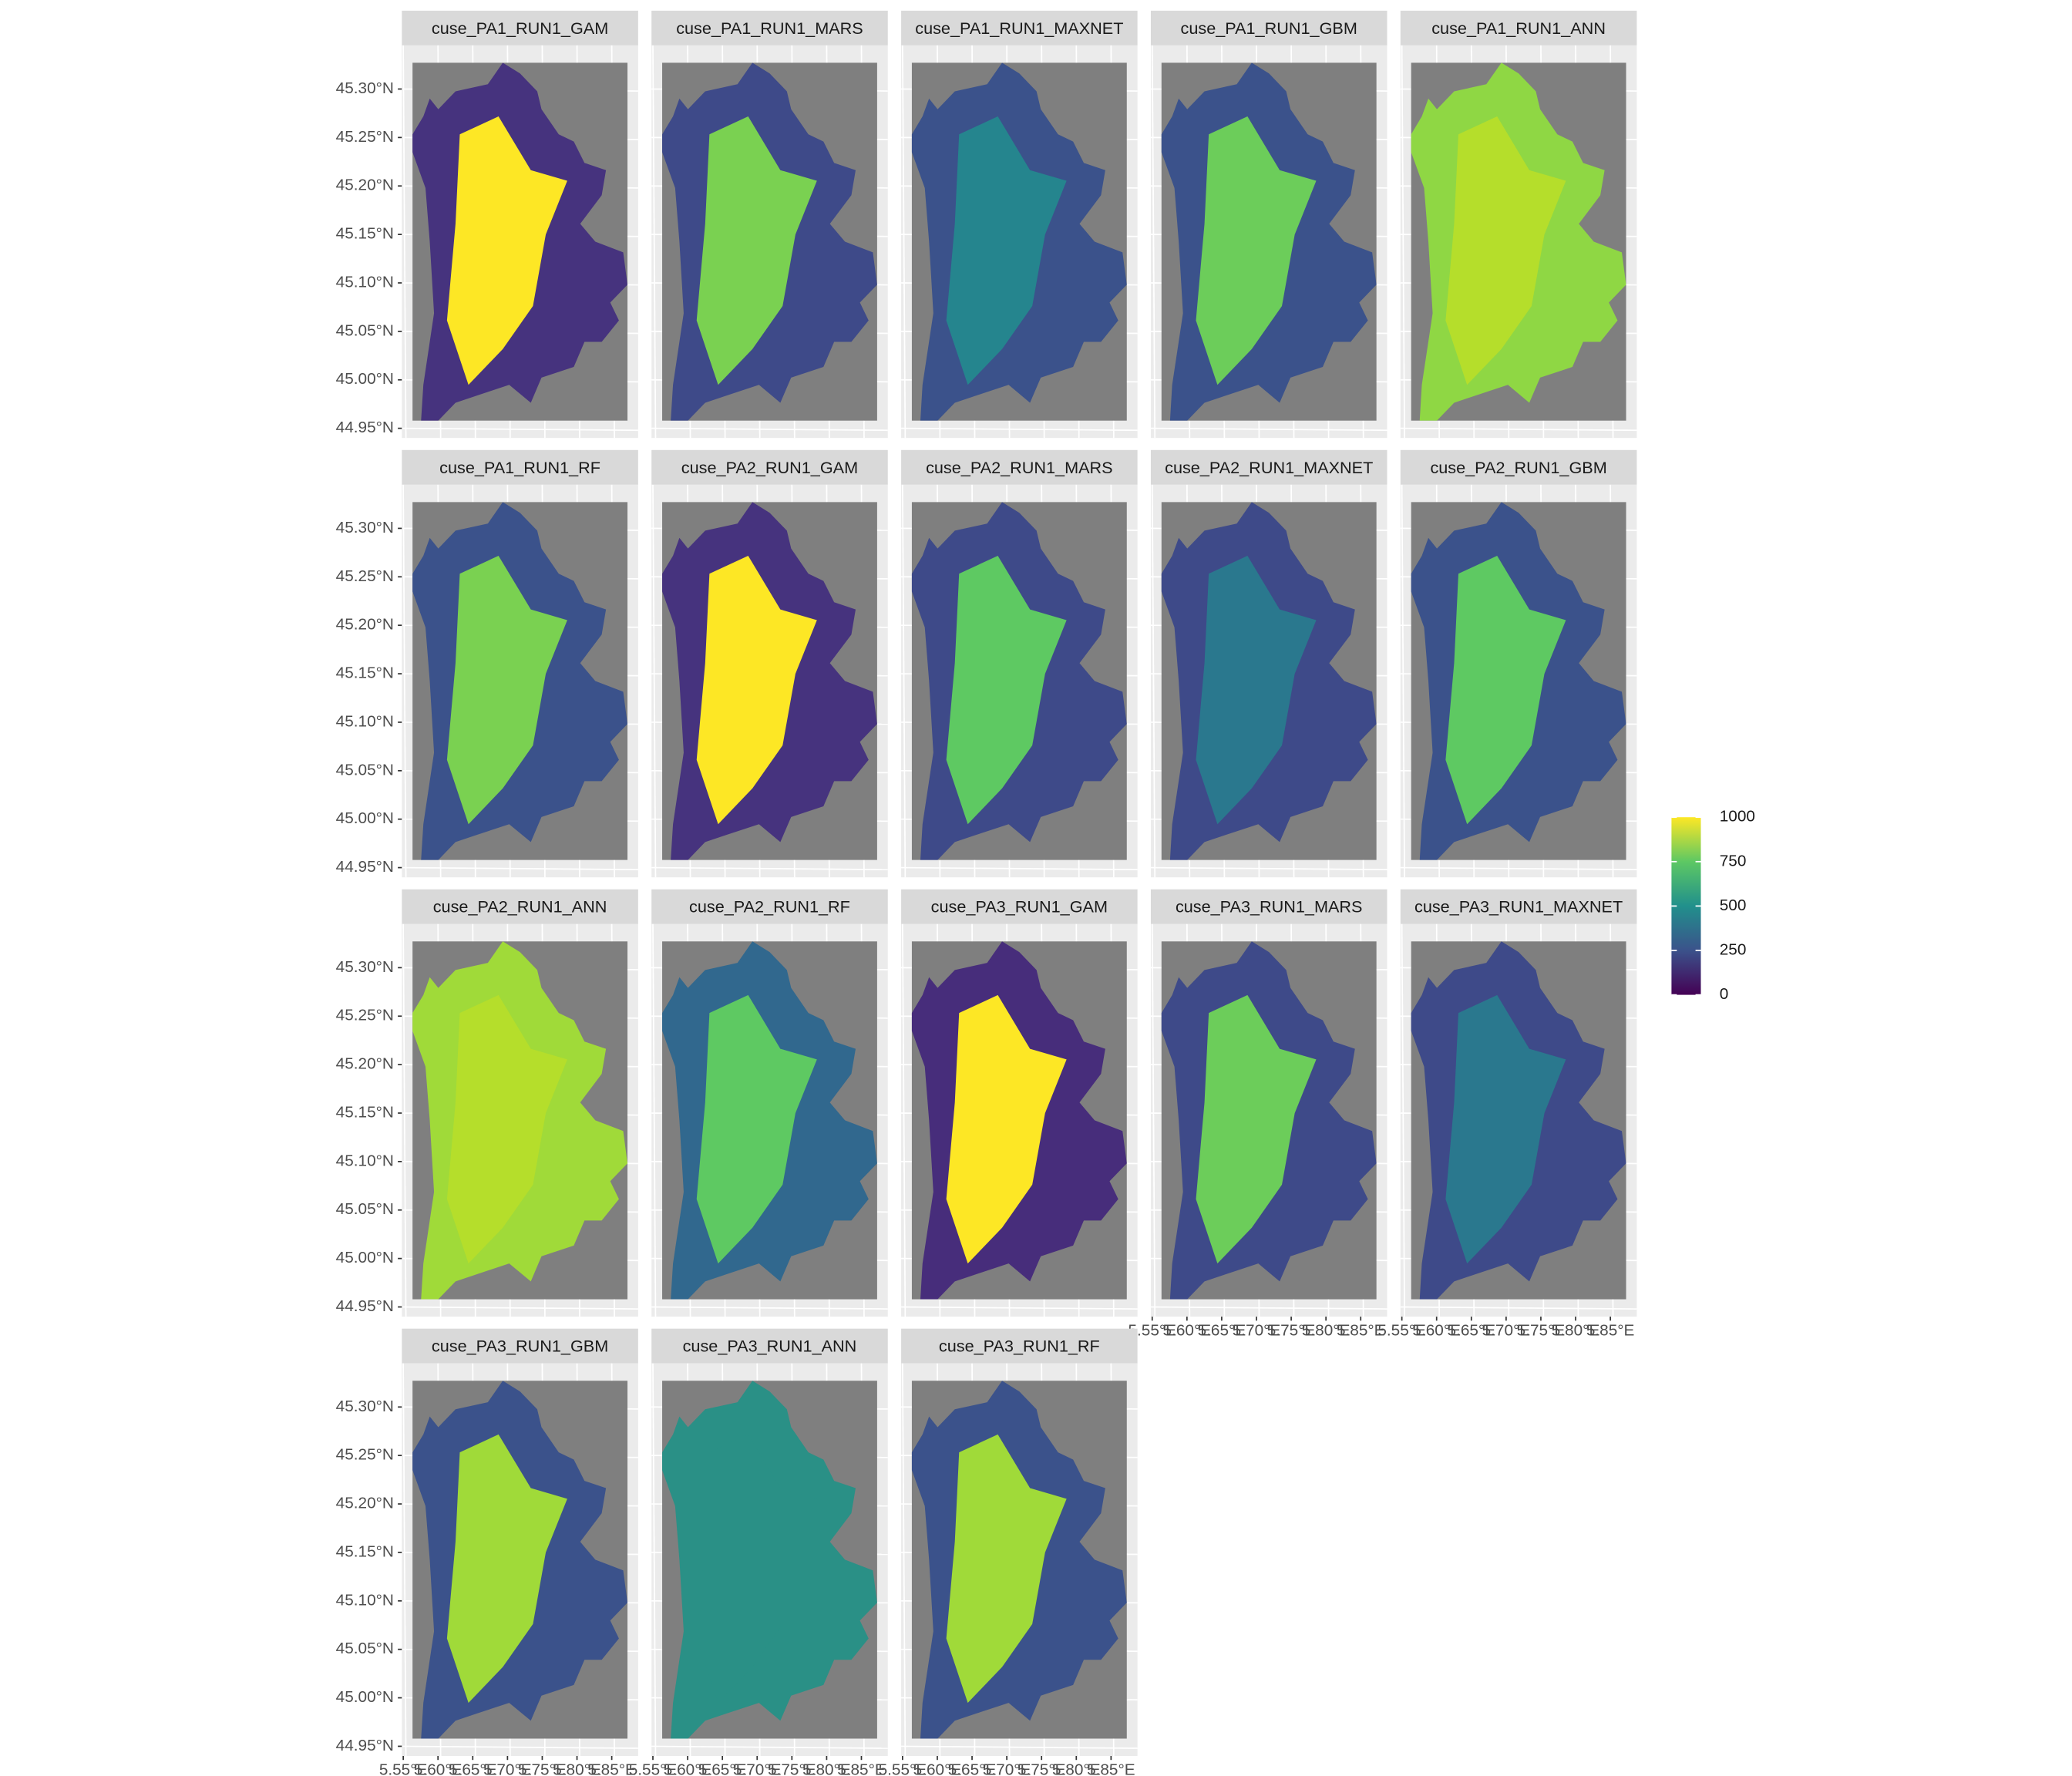 Image resolution: width=2072 pixels, height=1776 pixels. Describe the element at coordinates (365, 330) in the screenshot. I see `y-tick-label: 45.05°N` at that location.